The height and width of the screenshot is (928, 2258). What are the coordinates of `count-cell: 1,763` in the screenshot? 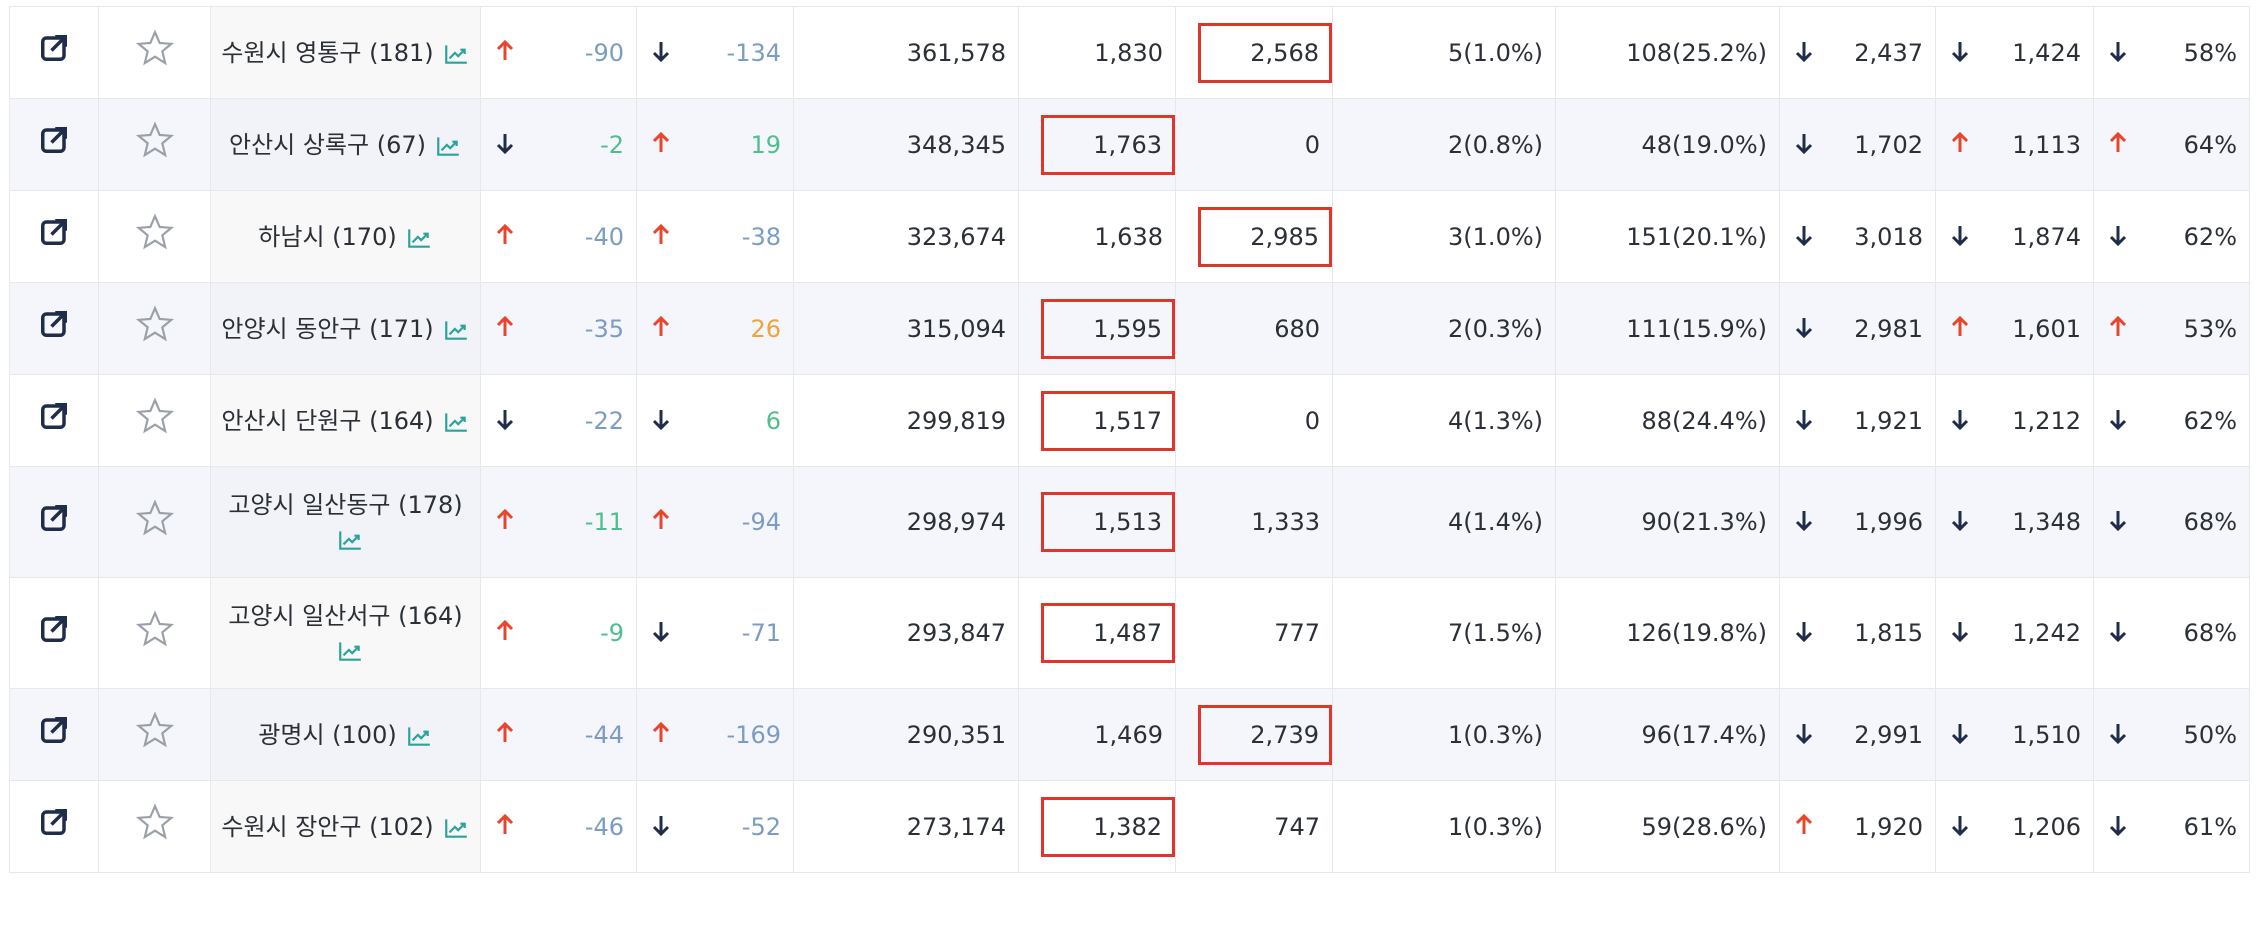 It's located at (1097, 144).